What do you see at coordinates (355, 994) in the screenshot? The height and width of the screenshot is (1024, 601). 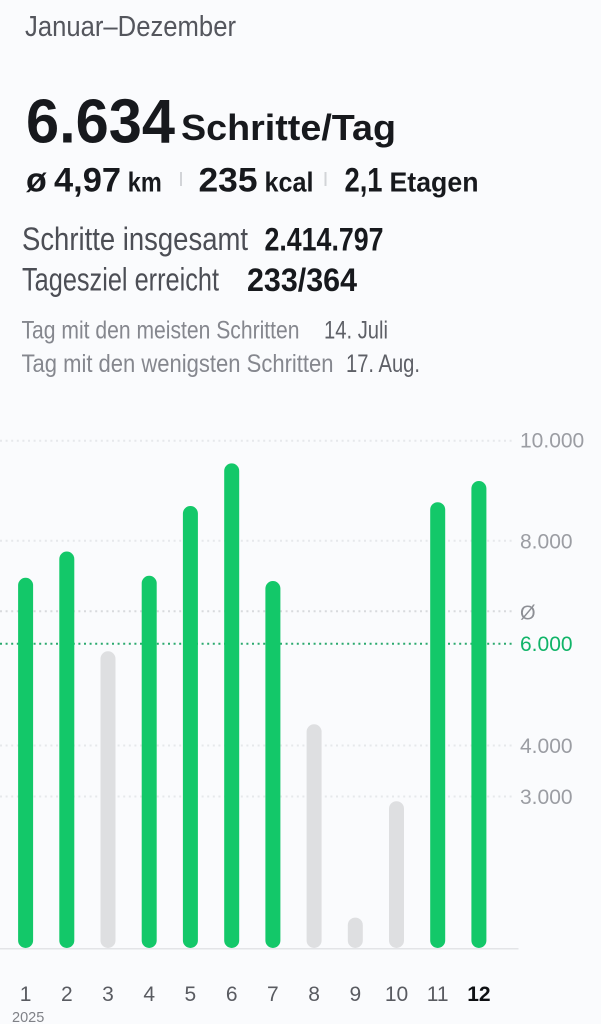 I see `svg-text: 9` at bounding box center [355, 994].